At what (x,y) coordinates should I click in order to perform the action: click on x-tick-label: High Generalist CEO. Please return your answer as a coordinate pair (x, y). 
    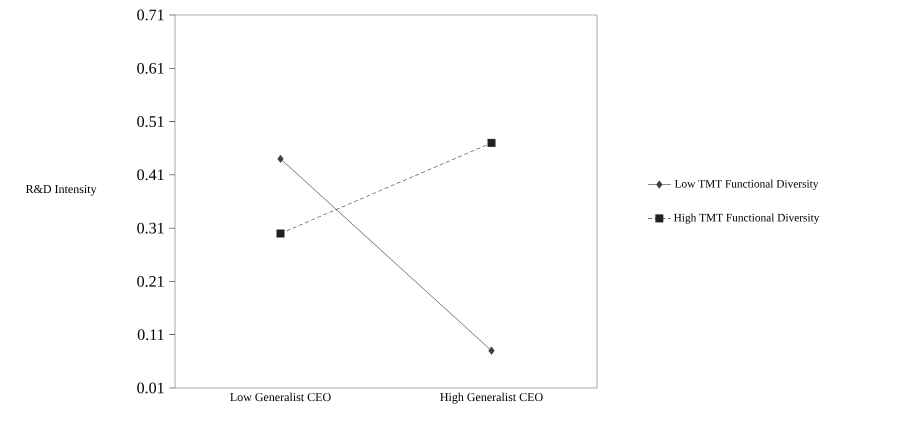
    Looking at the image, I should click on (491, 398).